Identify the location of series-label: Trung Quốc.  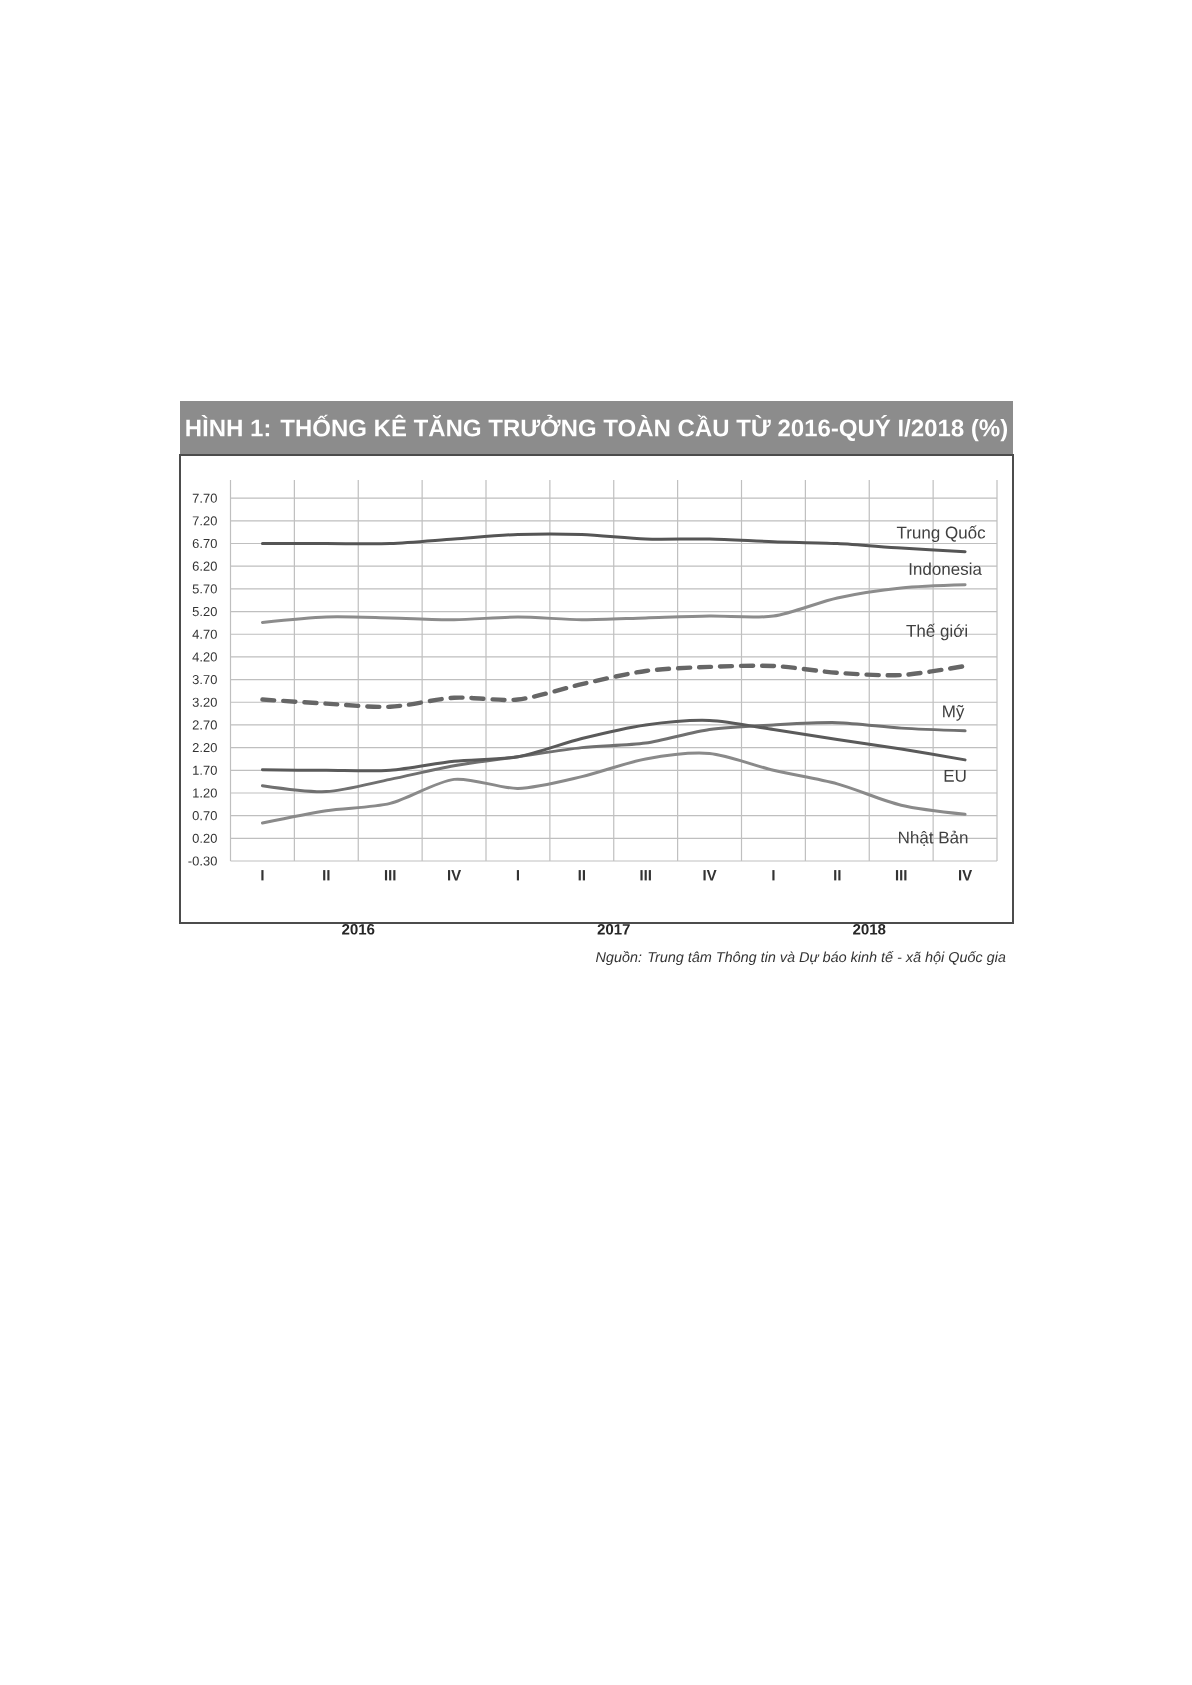
(941, 533).